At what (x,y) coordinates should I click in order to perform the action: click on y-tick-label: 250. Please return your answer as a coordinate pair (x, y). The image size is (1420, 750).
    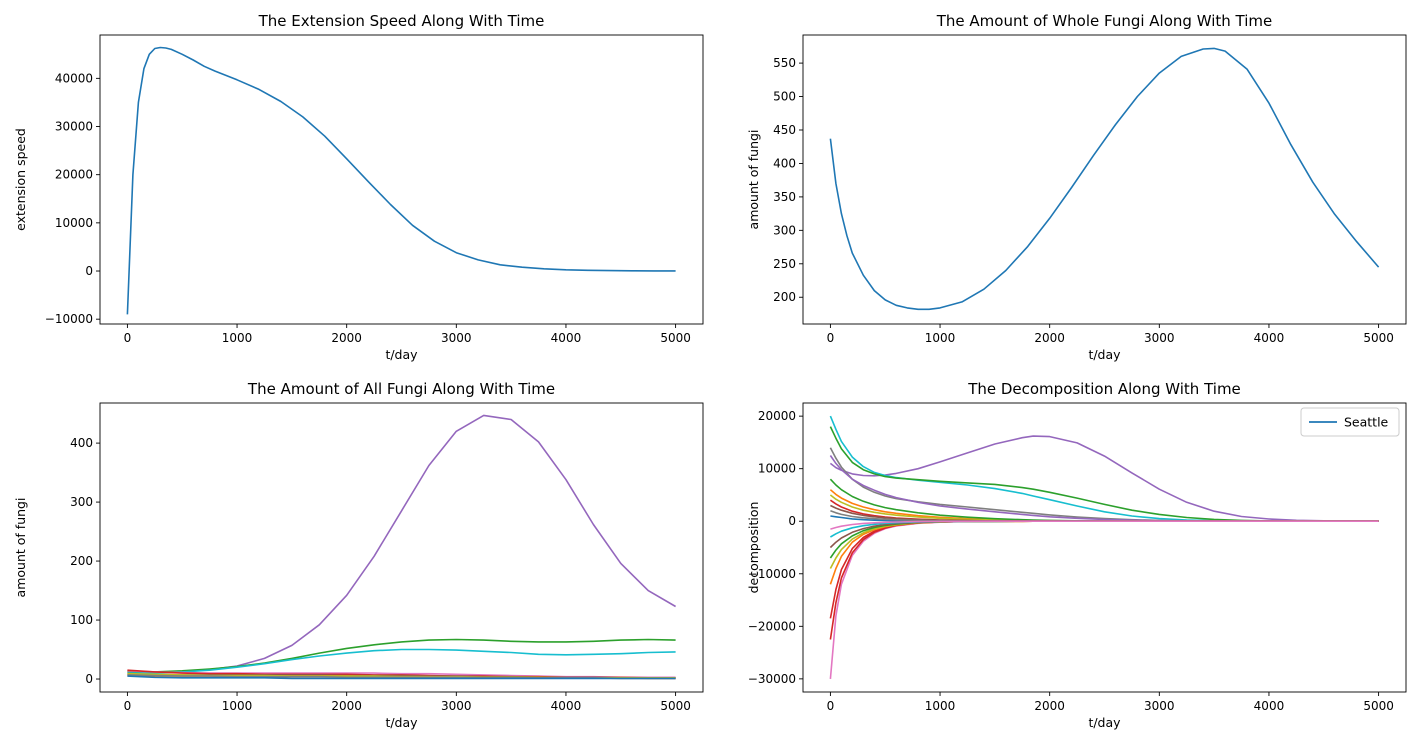
    Looking at the image, I should click on (784, 264).